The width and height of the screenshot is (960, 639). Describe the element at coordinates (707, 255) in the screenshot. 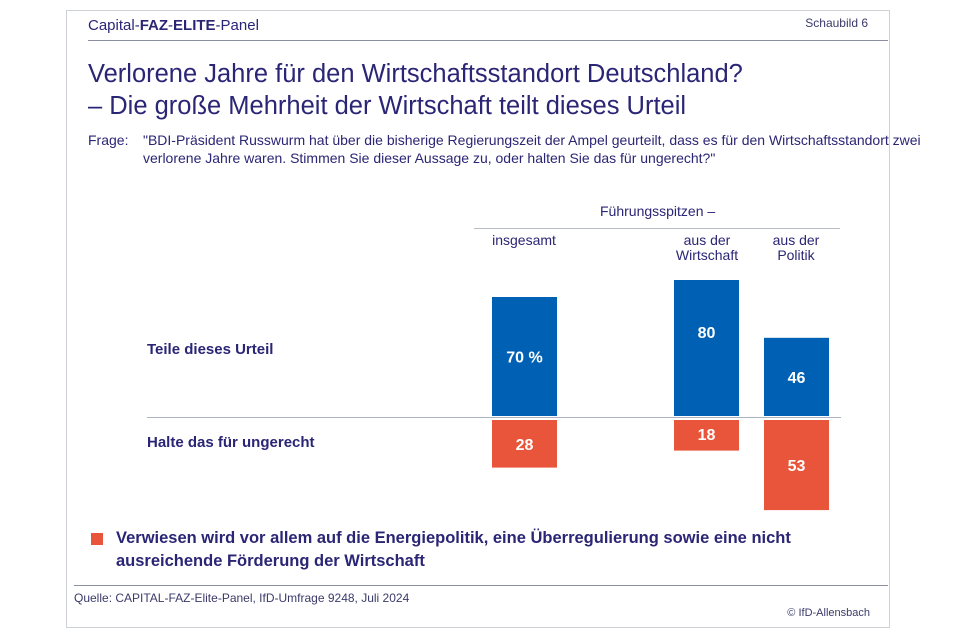

I see `category-label-line: Wirtschaft` at that location.